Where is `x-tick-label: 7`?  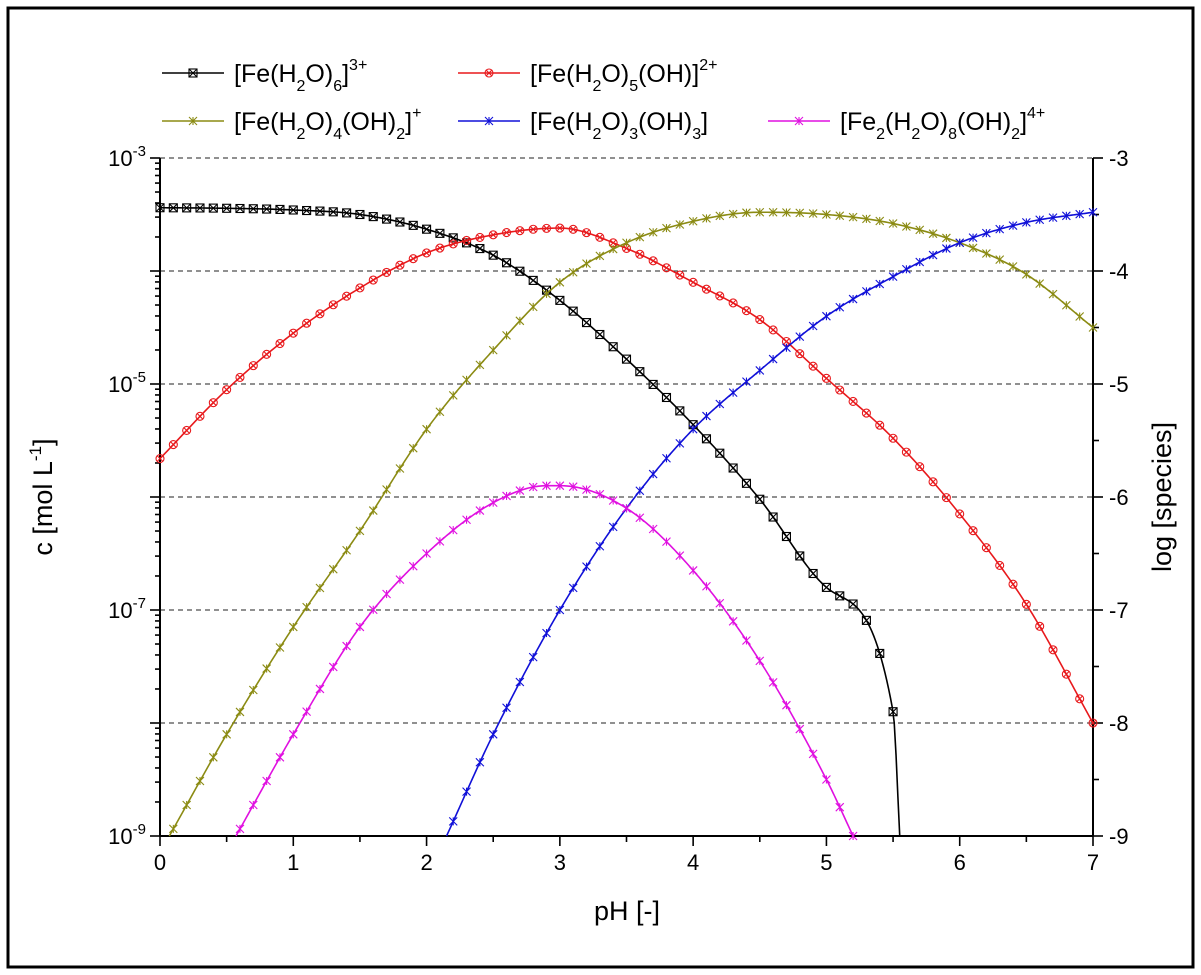
x-tick-label: 7 is located at coordinates (1093, 862).